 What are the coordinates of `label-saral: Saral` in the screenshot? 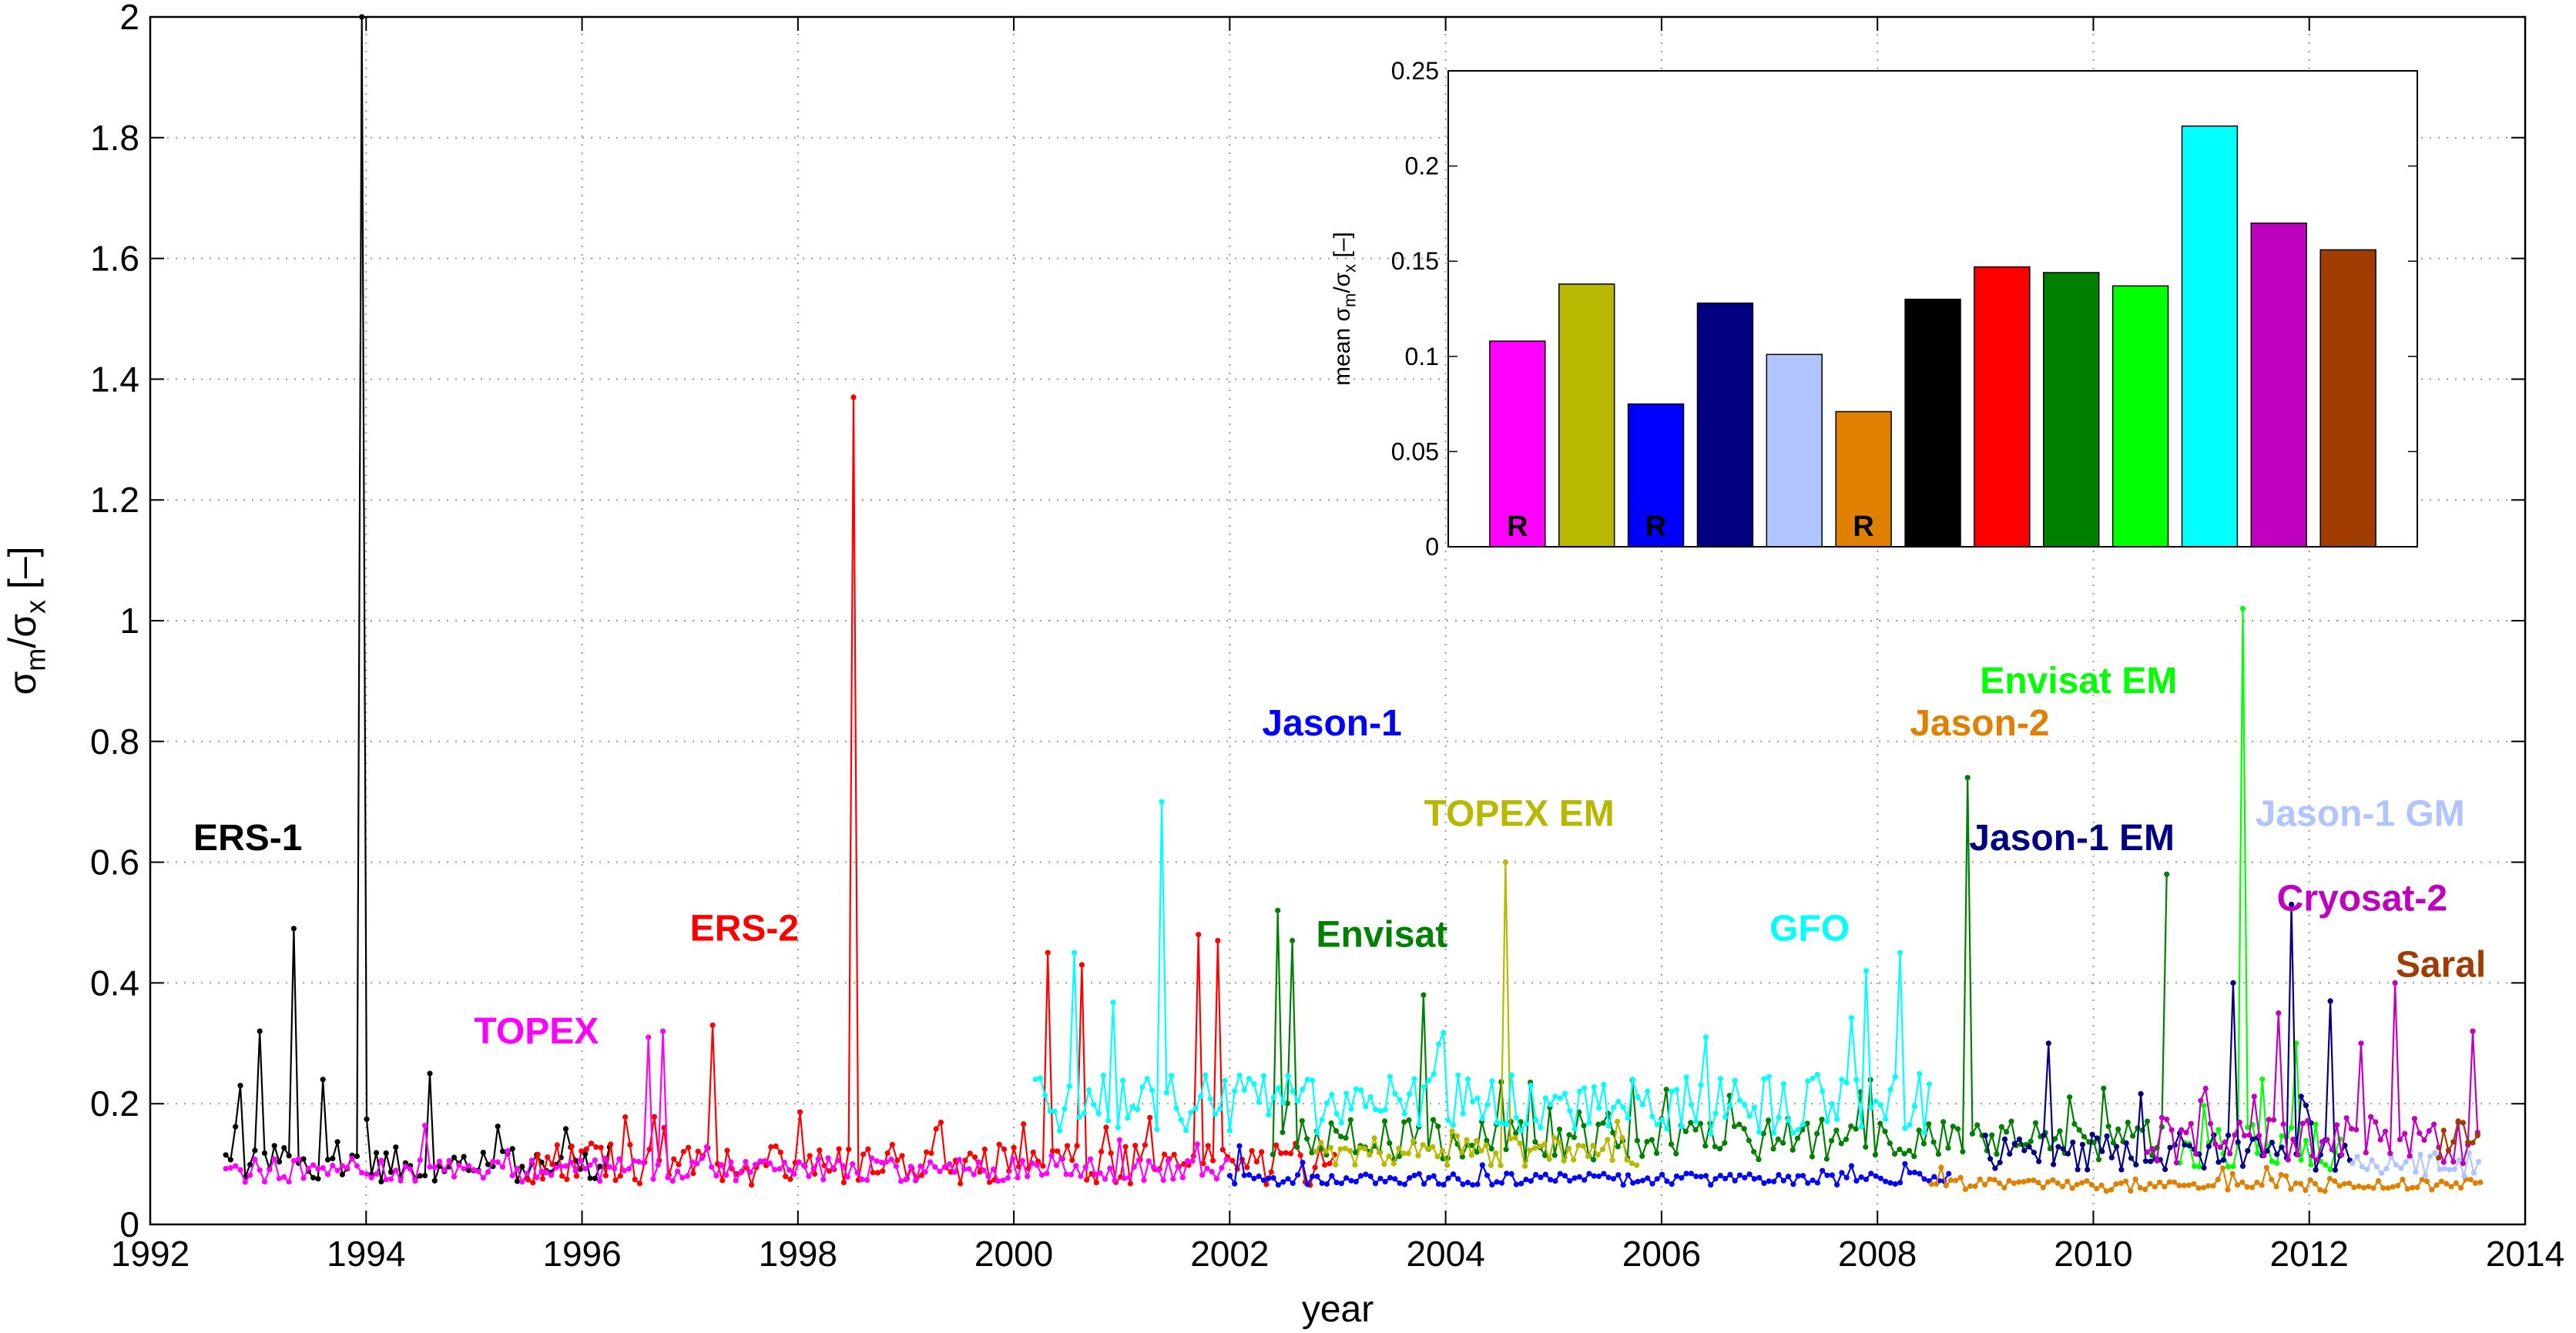 It's located at (2441, 965).